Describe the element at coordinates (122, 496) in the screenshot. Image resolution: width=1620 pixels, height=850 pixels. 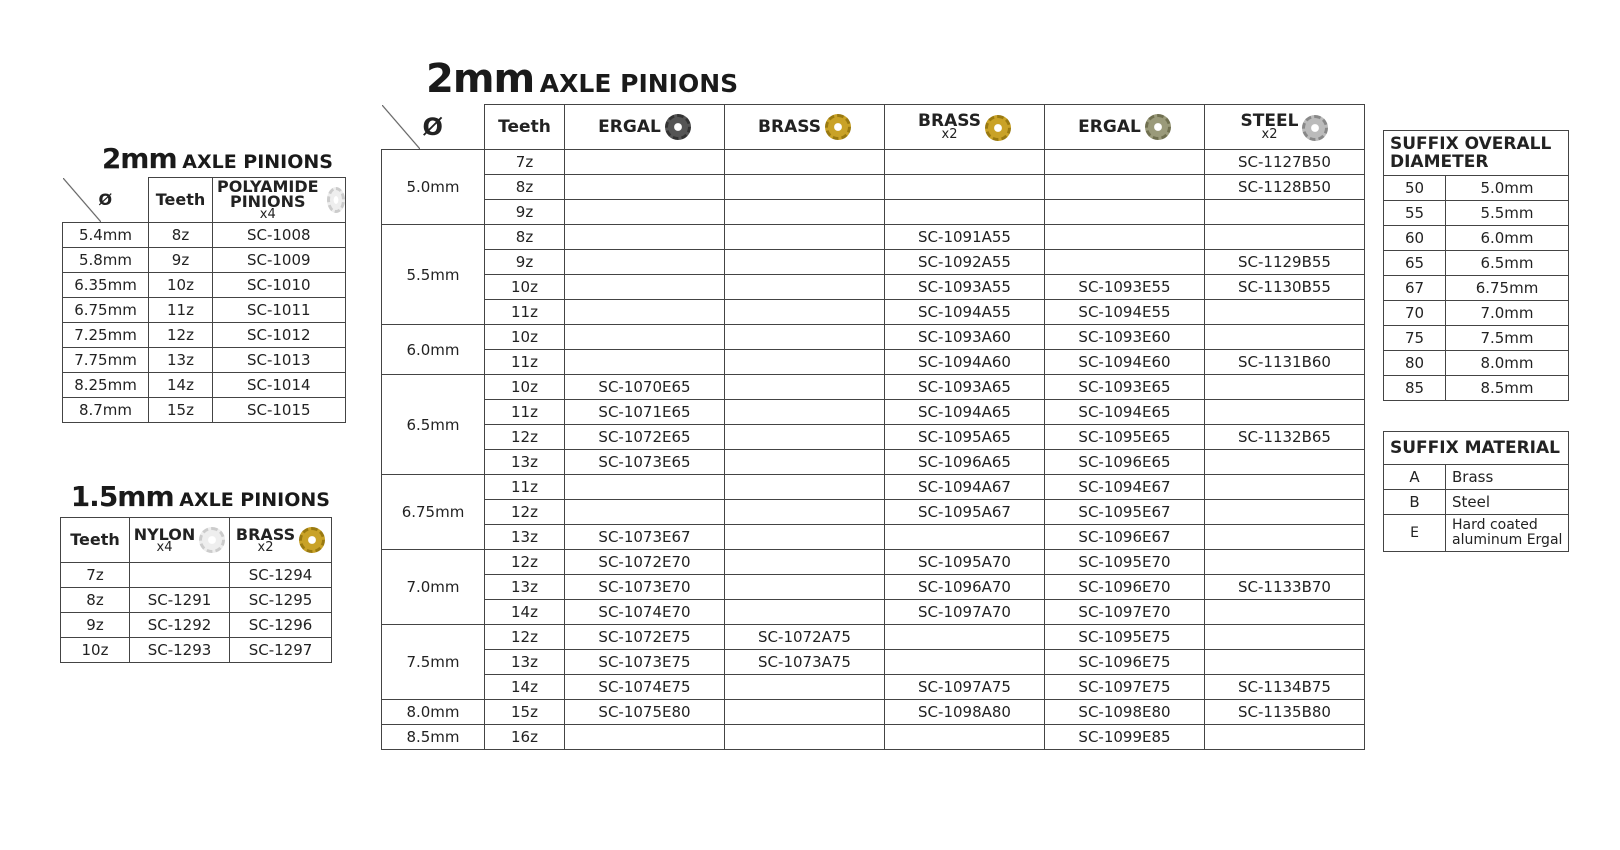
I see `title-size: 1.5mm` at that location.